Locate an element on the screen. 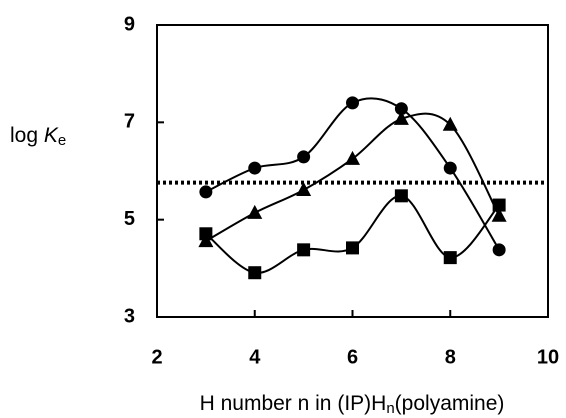 The width and height of the screenshot is (566, 418). y-label-part: K is located at coordinates (51, 135).